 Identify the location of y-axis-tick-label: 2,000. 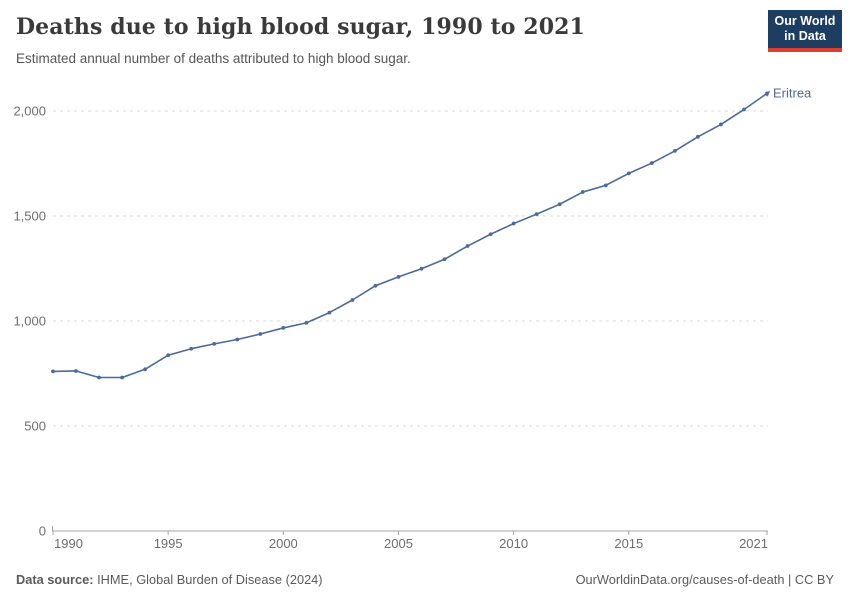
(29, 111).